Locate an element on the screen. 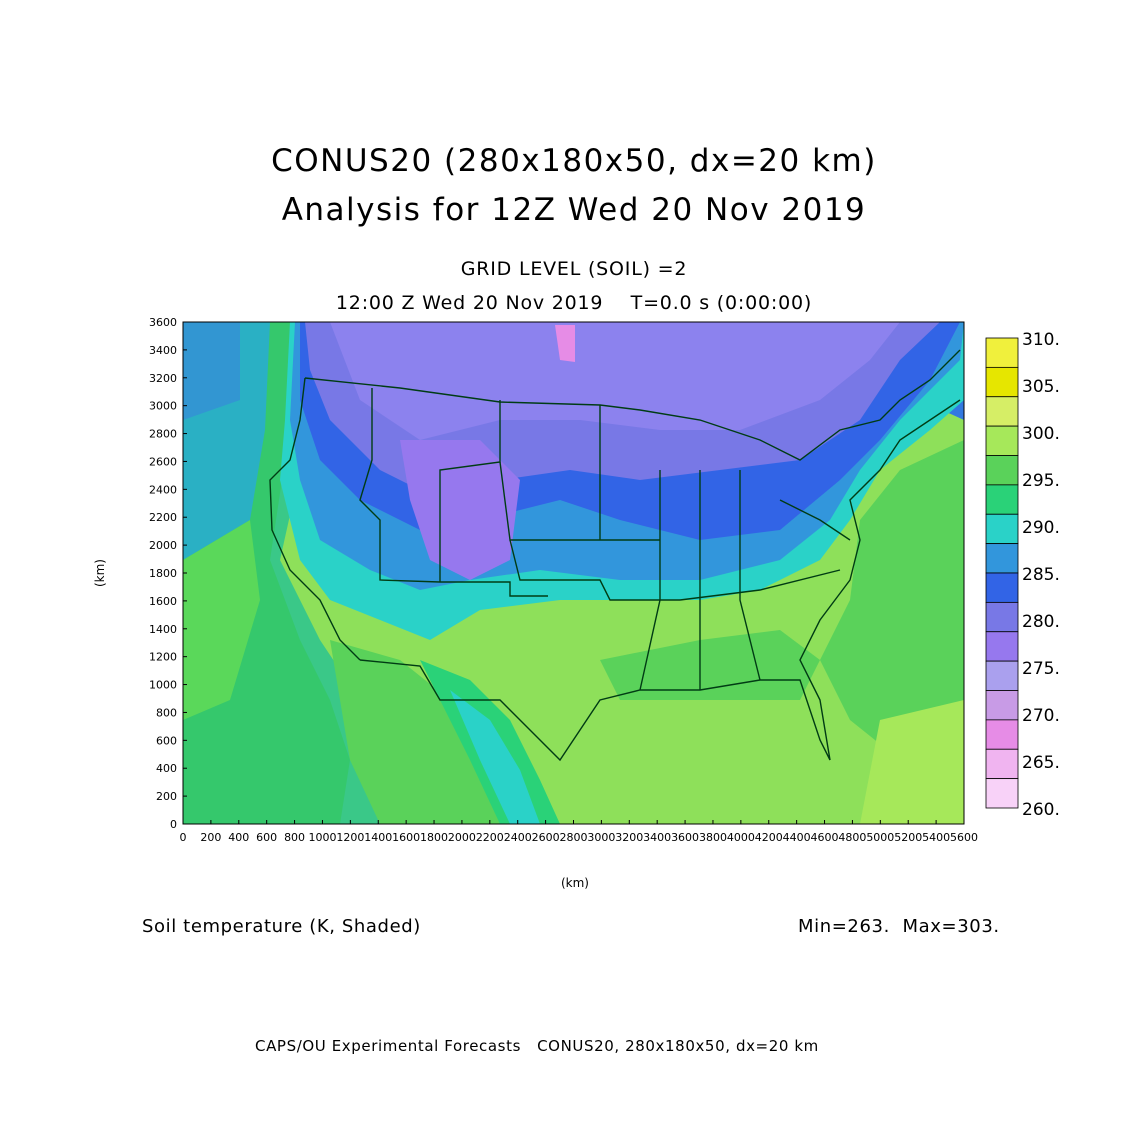 This screenshot has height=1148, width=1148. y-tick-label: 0 is located at coordinates (173, 824).